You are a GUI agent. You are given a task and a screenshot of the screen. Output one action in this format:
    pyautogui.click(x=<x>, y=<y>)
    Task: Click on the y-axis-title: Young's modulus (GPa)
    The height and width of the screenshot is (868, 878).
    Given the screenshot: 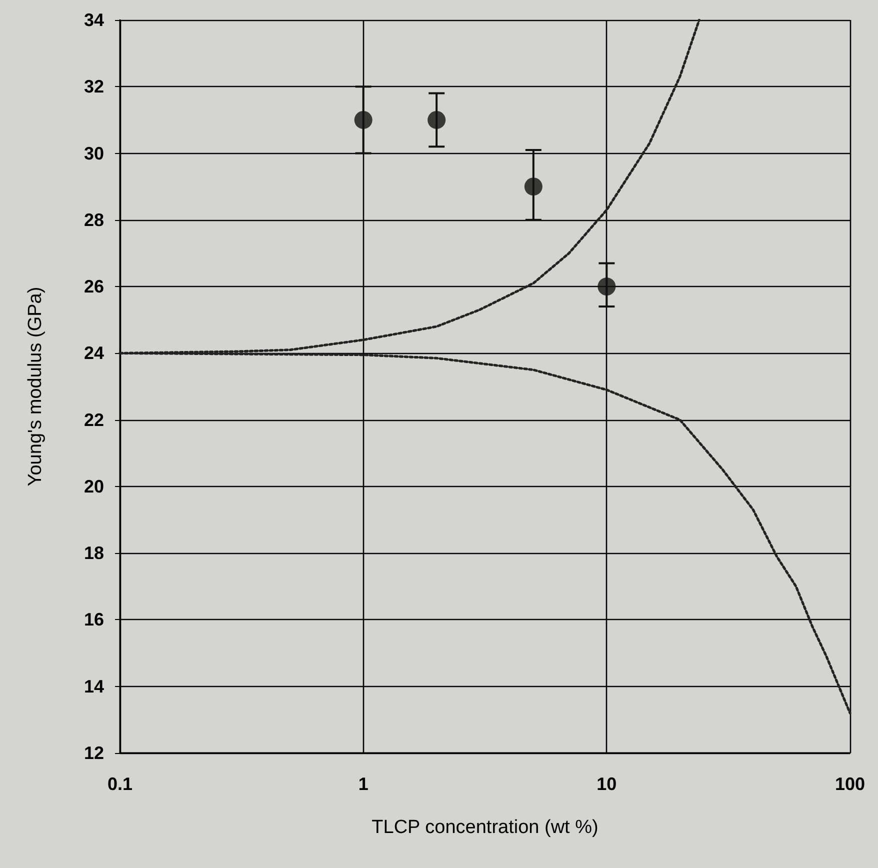 What is the action you would take?
    pyautogui.click(x=35, y=386)
    